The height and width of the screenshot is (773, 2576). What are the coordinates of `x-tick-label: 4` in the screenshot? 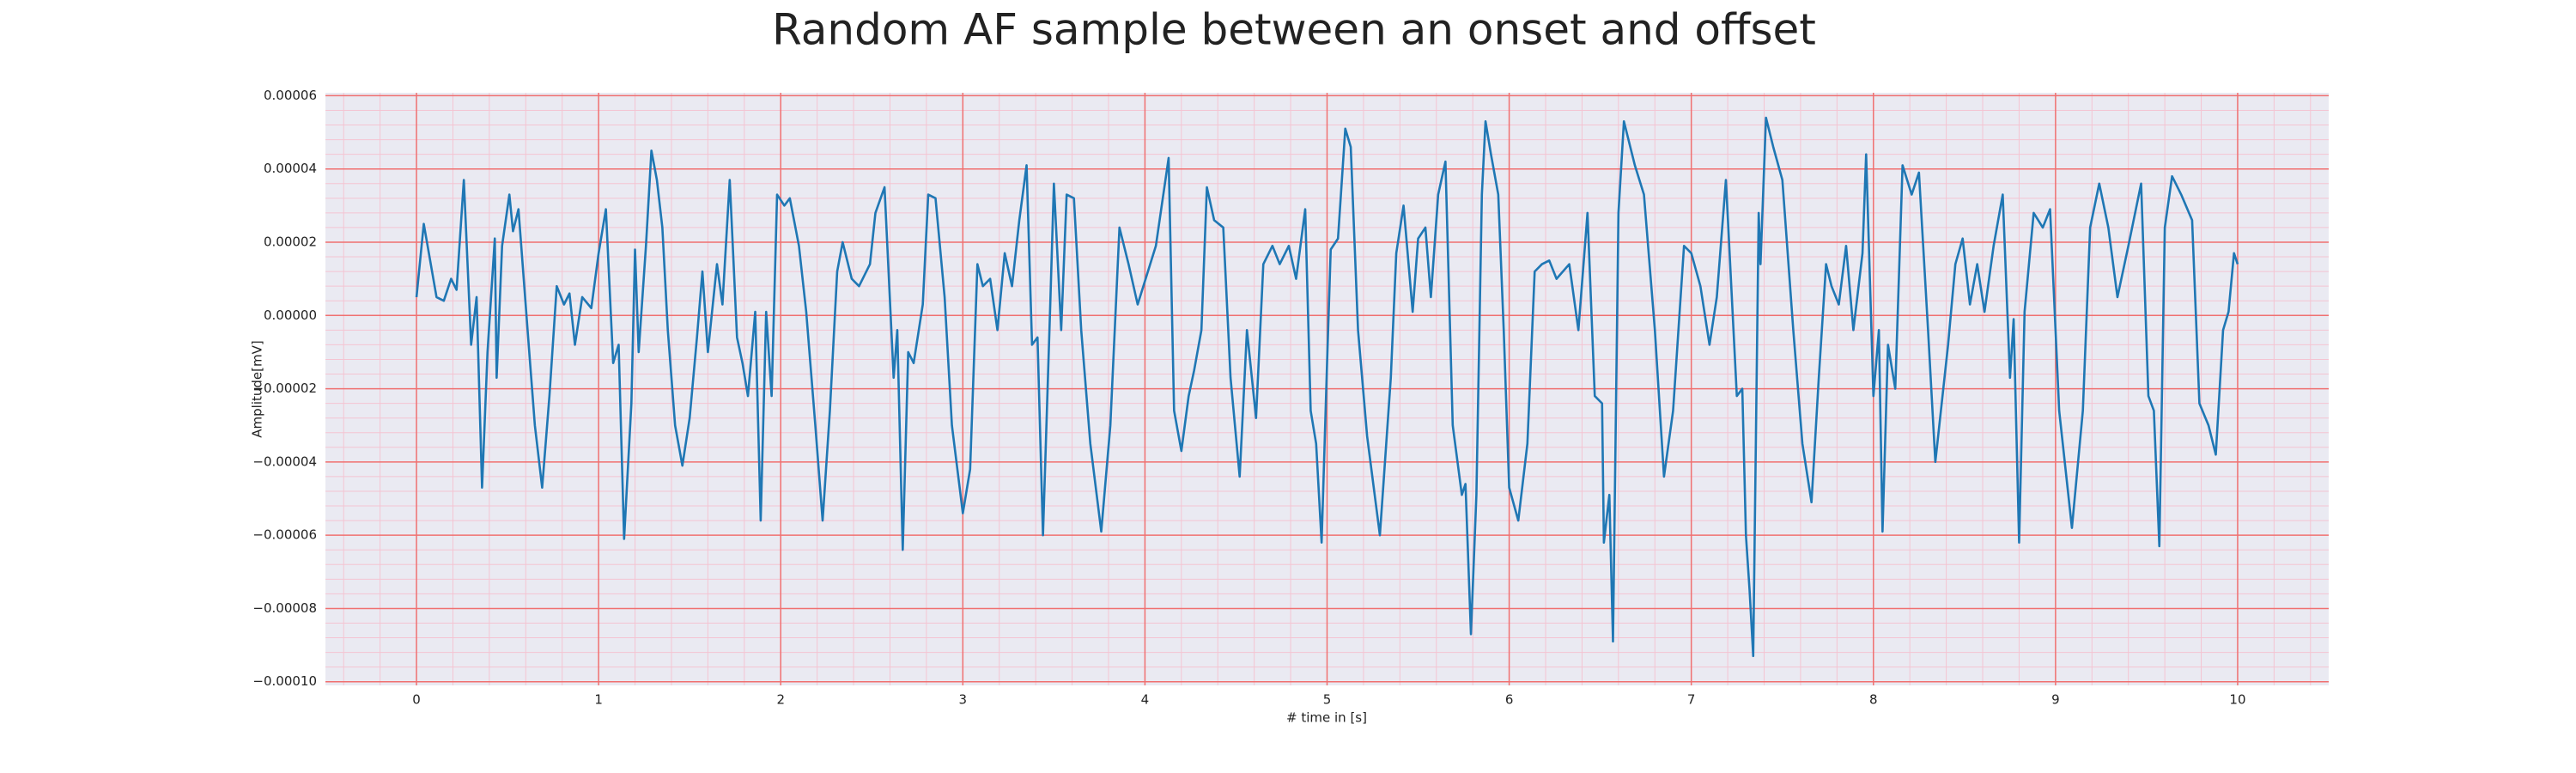 It's located at (1145, 700).